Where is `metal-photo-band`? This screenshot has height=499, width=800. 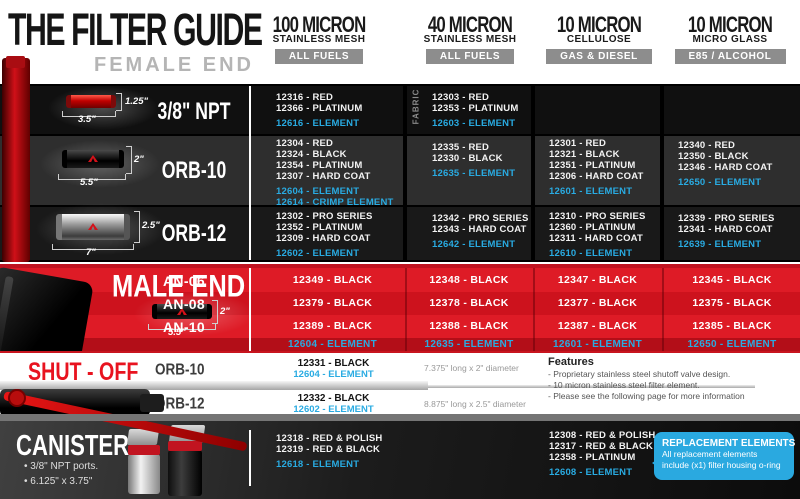 metal-photo-band is located at coordinates (214, 385).